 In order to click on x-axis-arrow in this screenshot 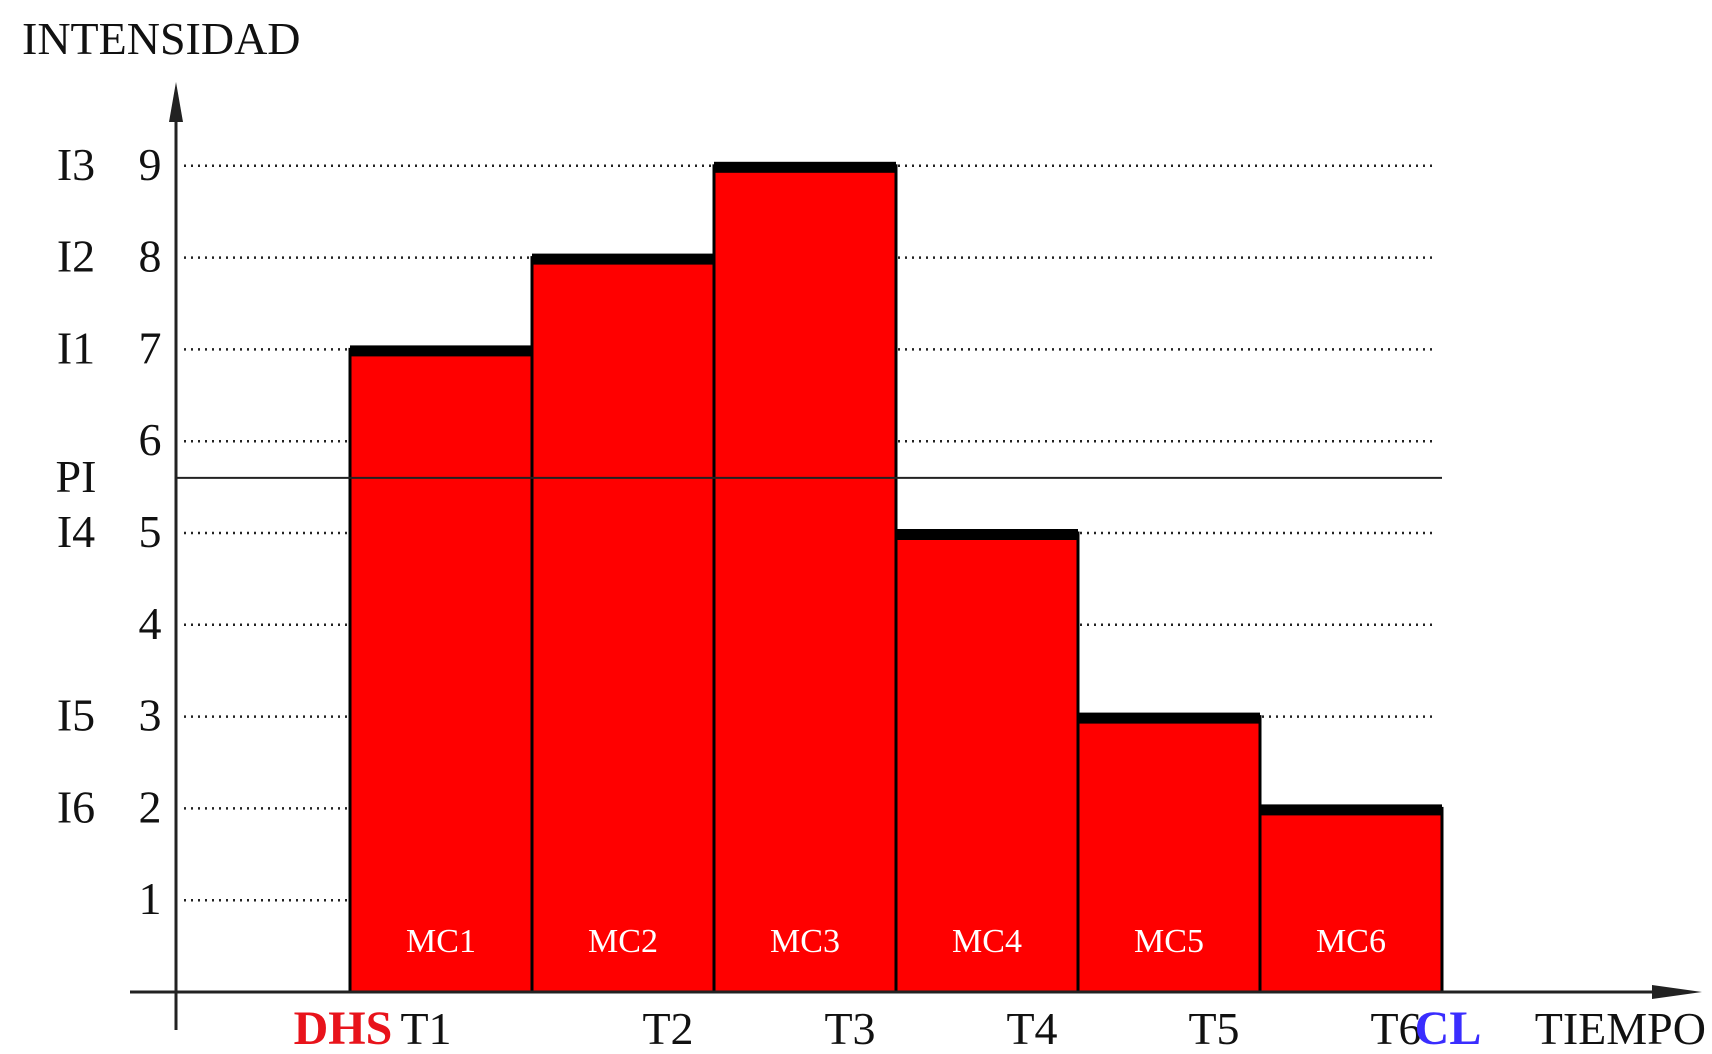, I will do `click(1677, 992)`.